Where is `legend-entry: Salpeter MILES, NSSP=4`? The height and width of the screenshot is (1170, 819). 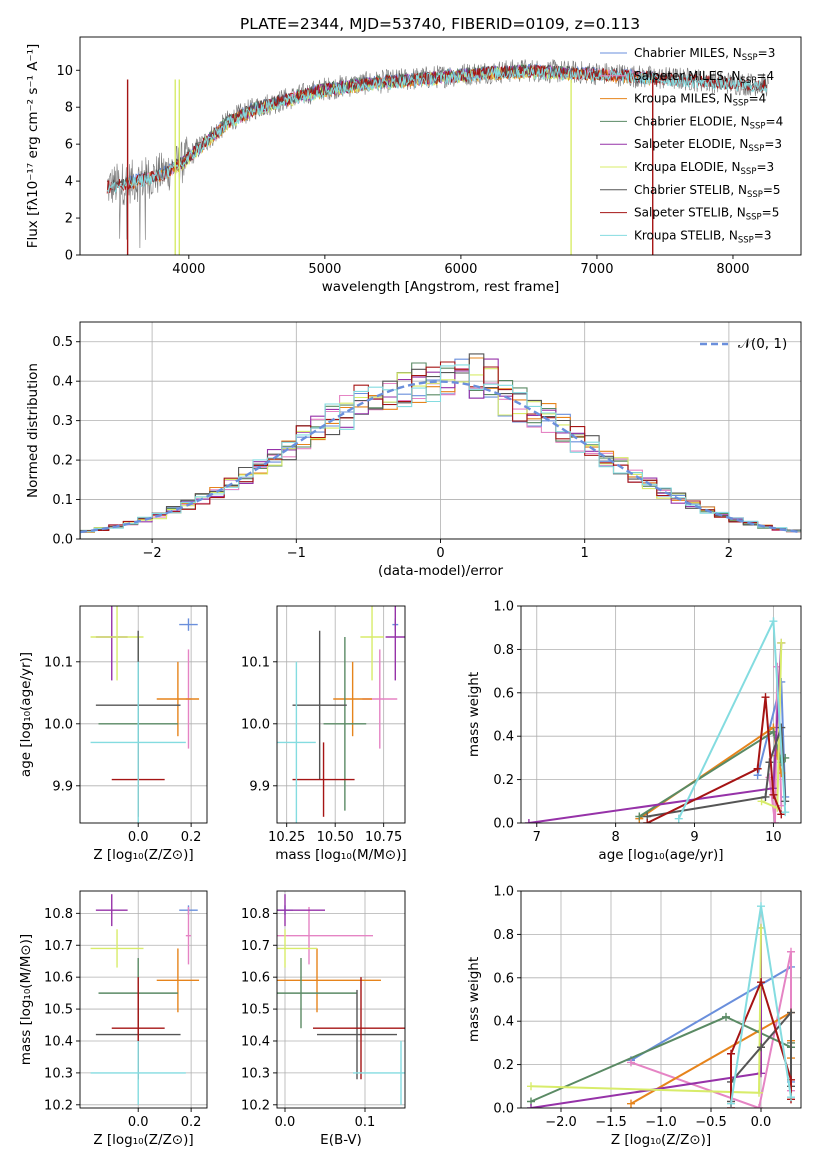 legend-entry: Salpeter MILES, NSSP=4 is located at coordinates (704, 77).